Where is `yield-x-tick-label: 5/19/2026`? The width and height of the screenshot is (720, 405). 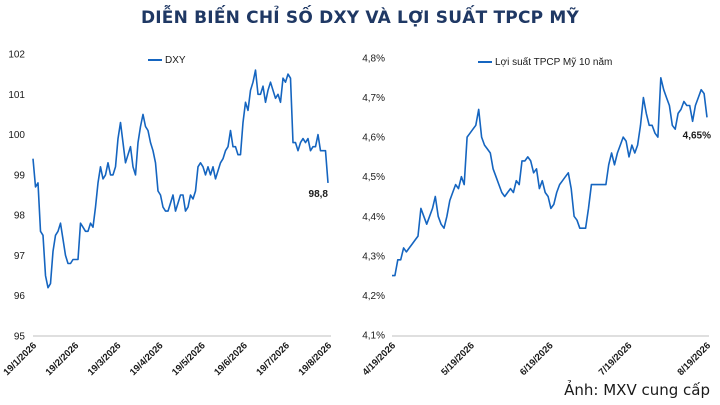 yield-x-tick-label: 5/19/2026 is located at coordinates (458, 359).